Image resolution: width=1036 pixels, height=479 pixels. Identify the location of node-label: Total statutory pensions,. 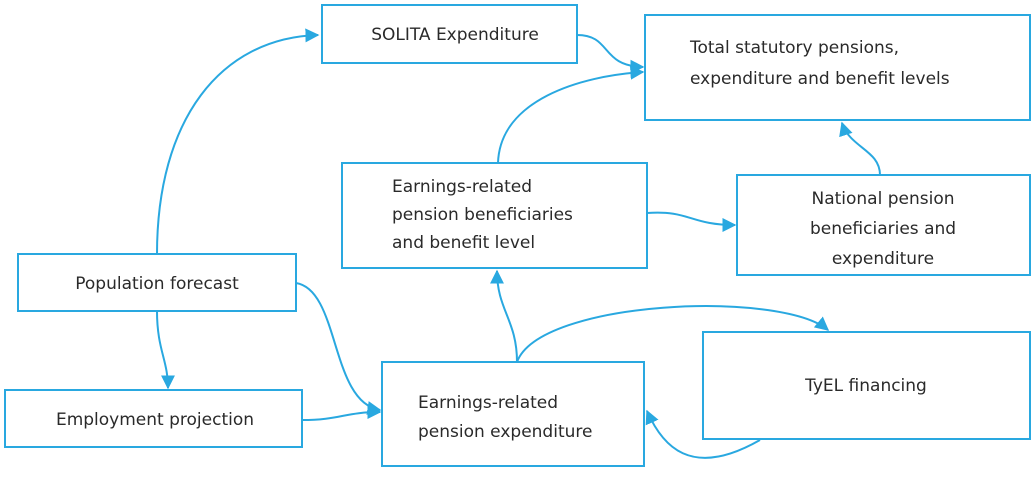
(794, 48).